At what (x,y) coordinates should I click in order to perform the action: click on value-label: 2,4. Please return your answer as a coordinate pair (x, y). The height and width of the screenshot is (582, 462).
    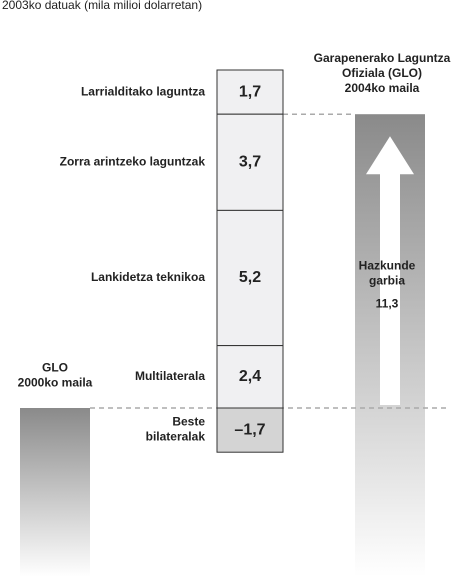
    Looking at the image, I should click on (250, 376).